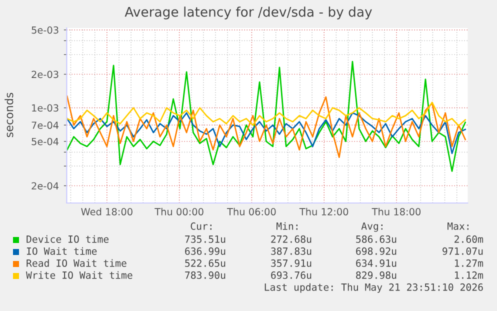 This screenshot has height=311, width=497. I want to click on x-tick-label: Thu 18:00, so click(396, 212).